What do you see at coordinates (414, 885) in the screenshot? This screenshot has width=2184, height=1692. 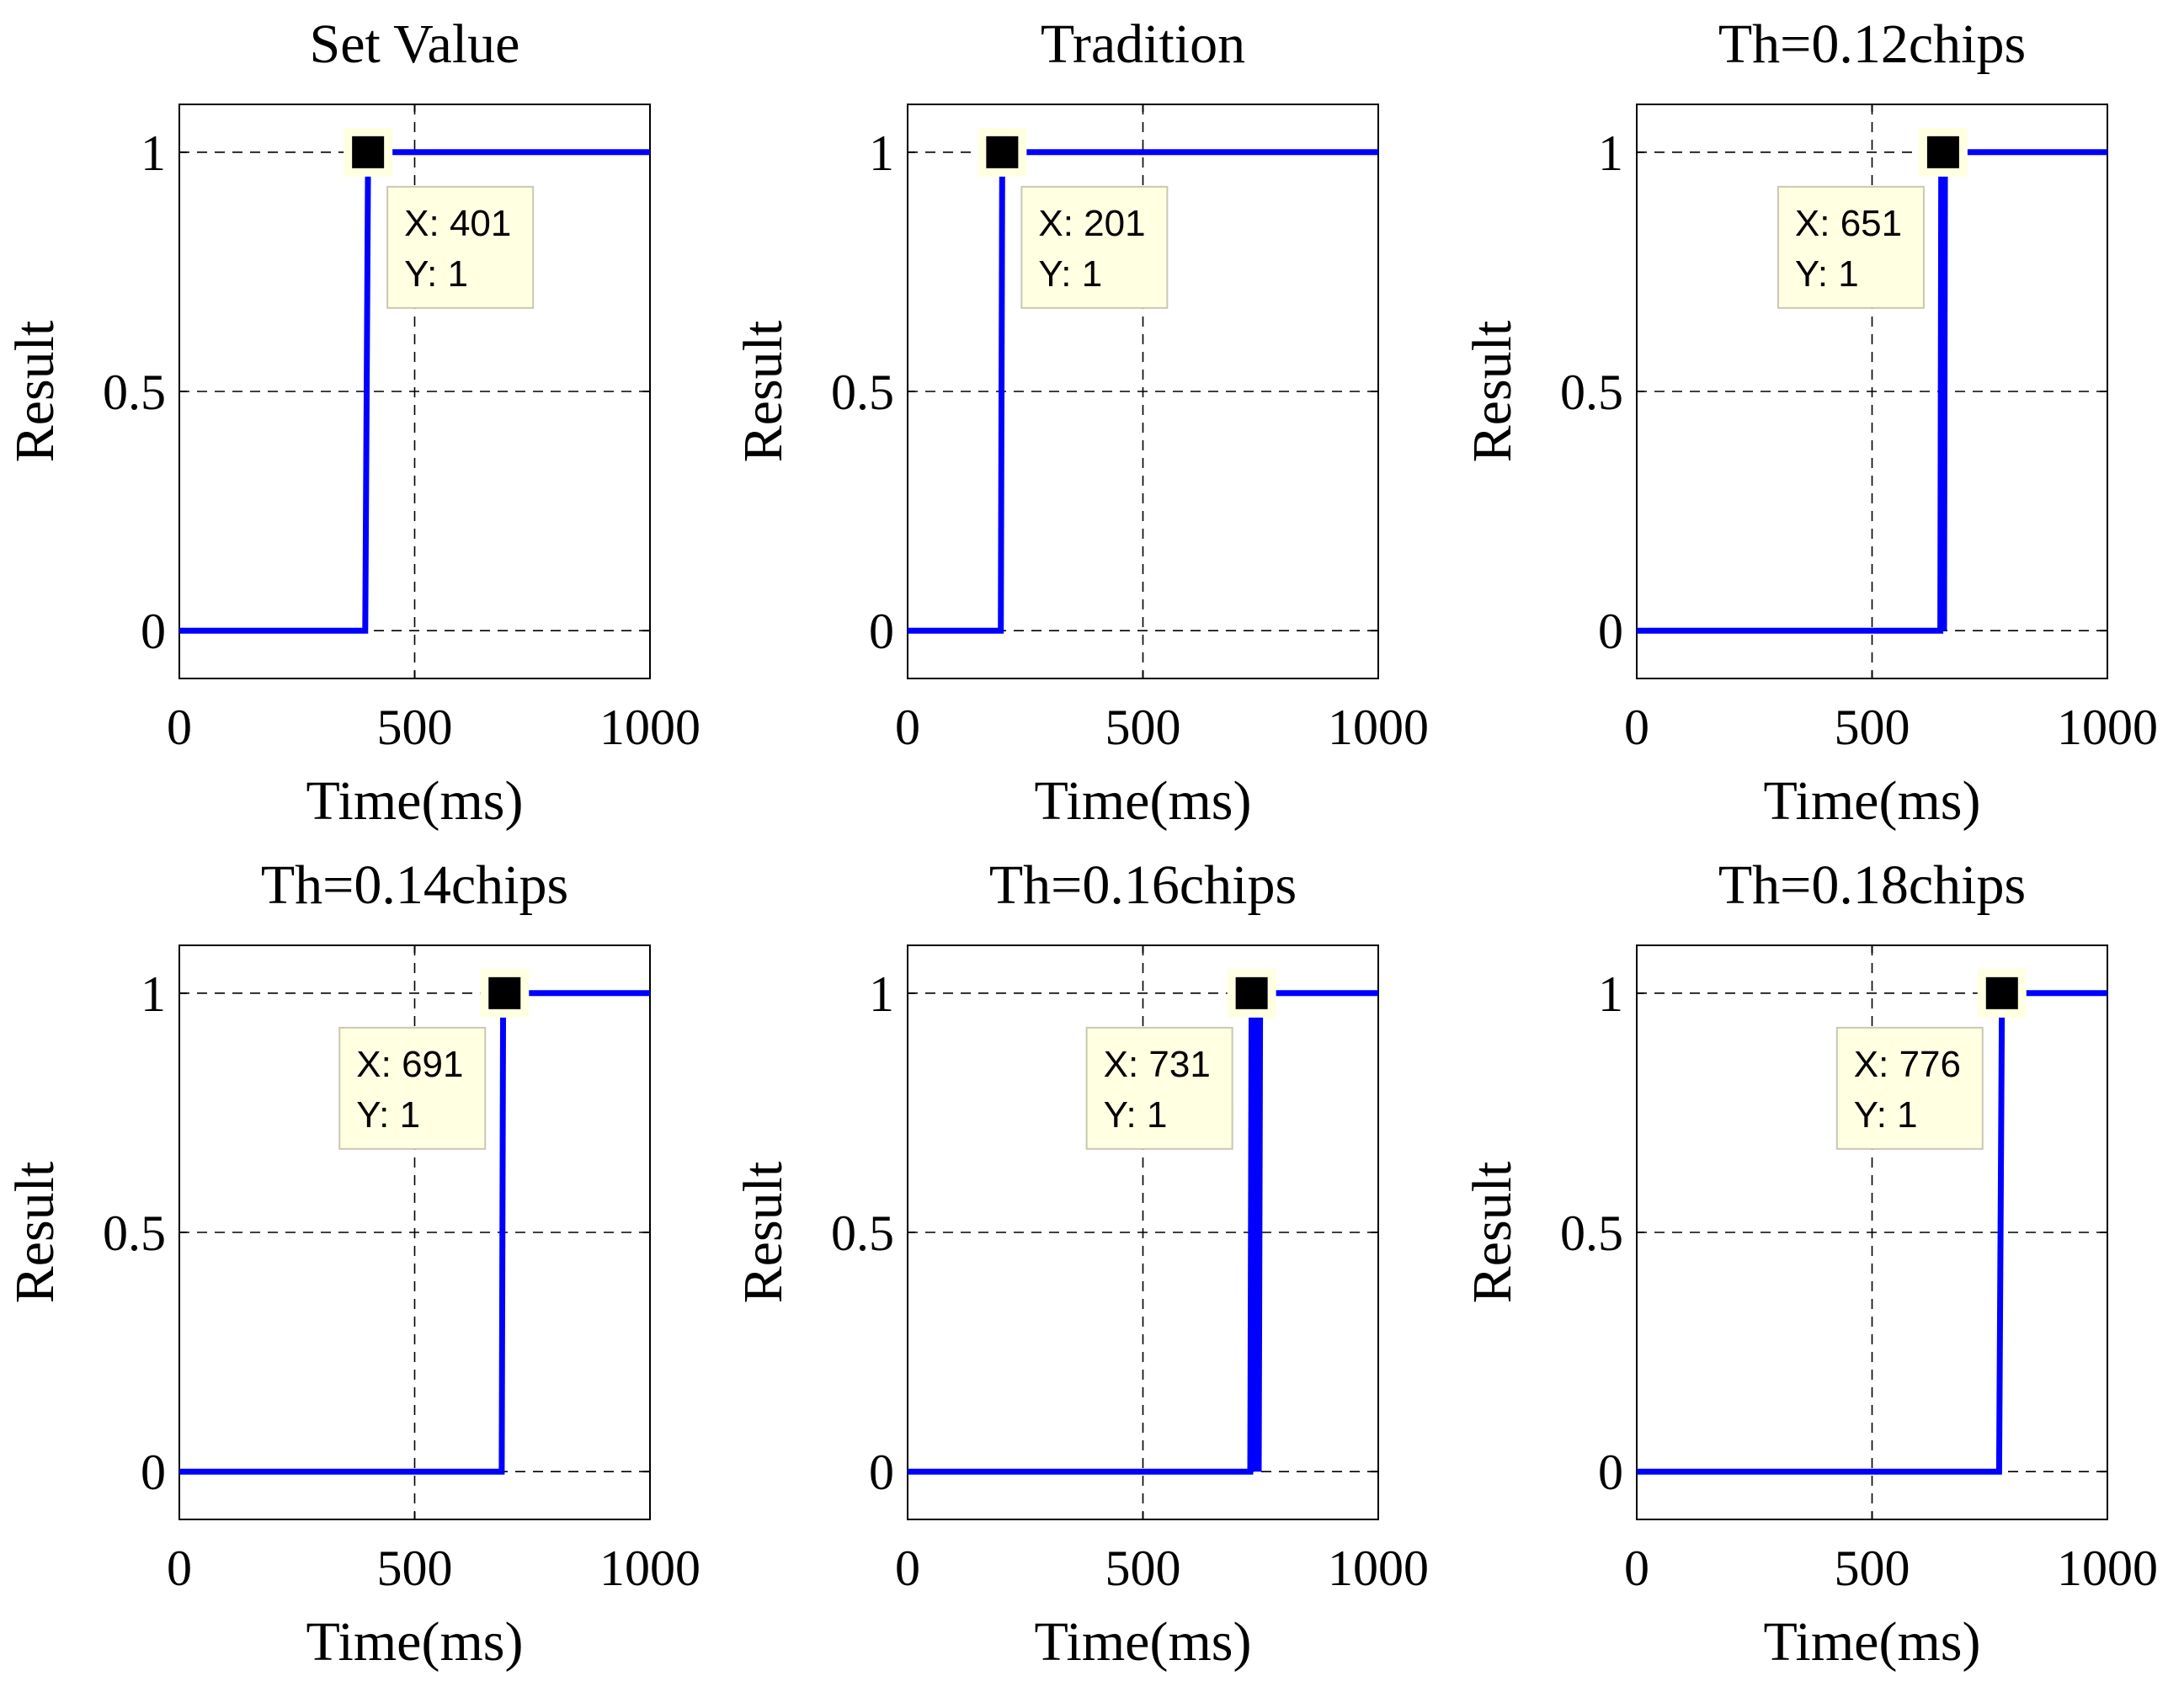 I see `chart-title: Th=0.14chips` at bounding box center [414, 885].